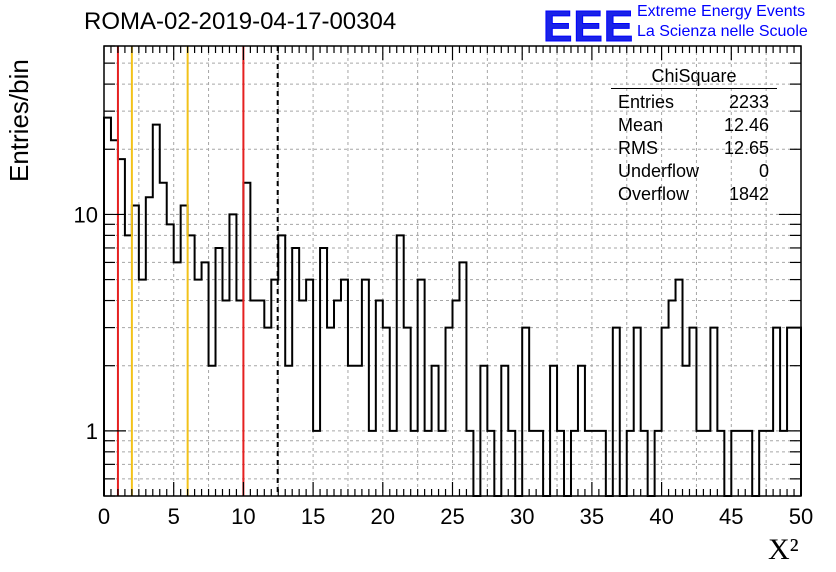 This screenshot has width=836, height=572. What do you see at coordinates (721, 11) in the screenshot?
I see `logo-tagline-1: Extreme Energy Events` at bounding box center [721, 11].